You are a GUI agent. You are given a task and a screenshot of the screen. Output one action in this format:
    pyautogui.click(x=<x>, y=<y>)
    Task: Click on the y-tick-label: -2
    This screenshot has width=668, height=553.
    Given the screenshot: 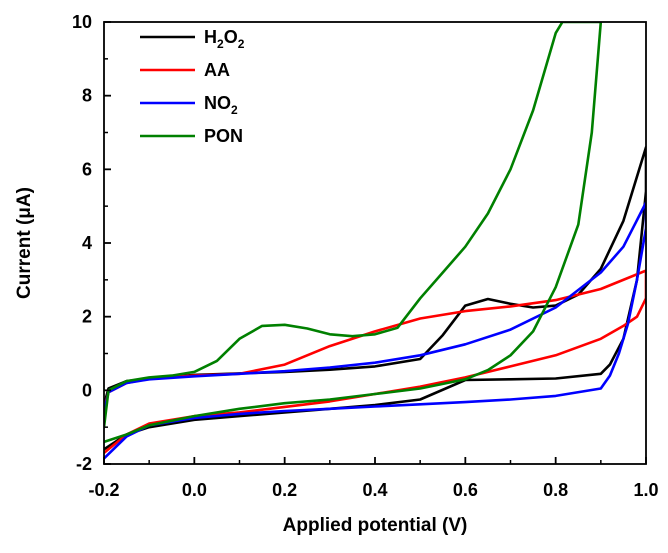 What is the action you would take?
    pyautogui.click(x=84, y=464)
    